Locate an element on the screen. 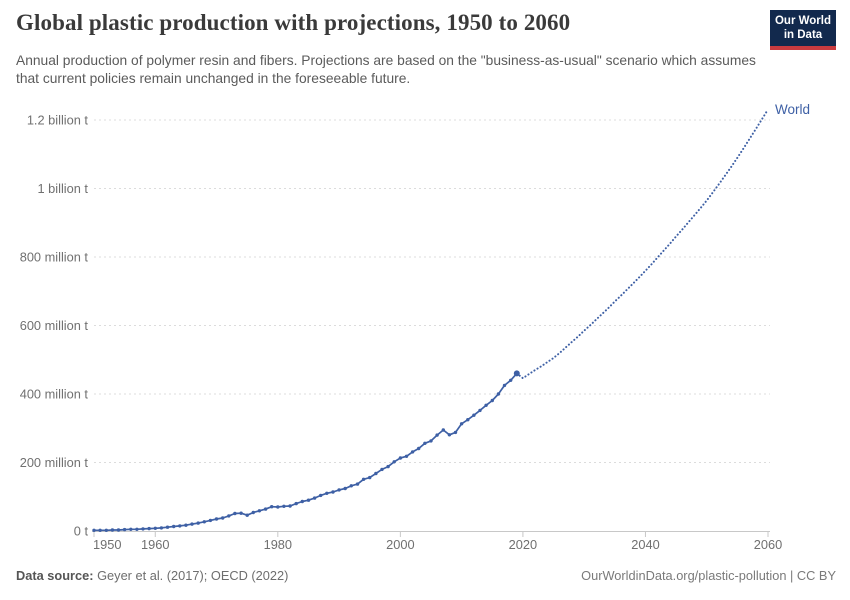 Image resolution: width=850 pixels, height=600 pixels. y-tick-label: 200 million t is located at coordinates (54, 462).